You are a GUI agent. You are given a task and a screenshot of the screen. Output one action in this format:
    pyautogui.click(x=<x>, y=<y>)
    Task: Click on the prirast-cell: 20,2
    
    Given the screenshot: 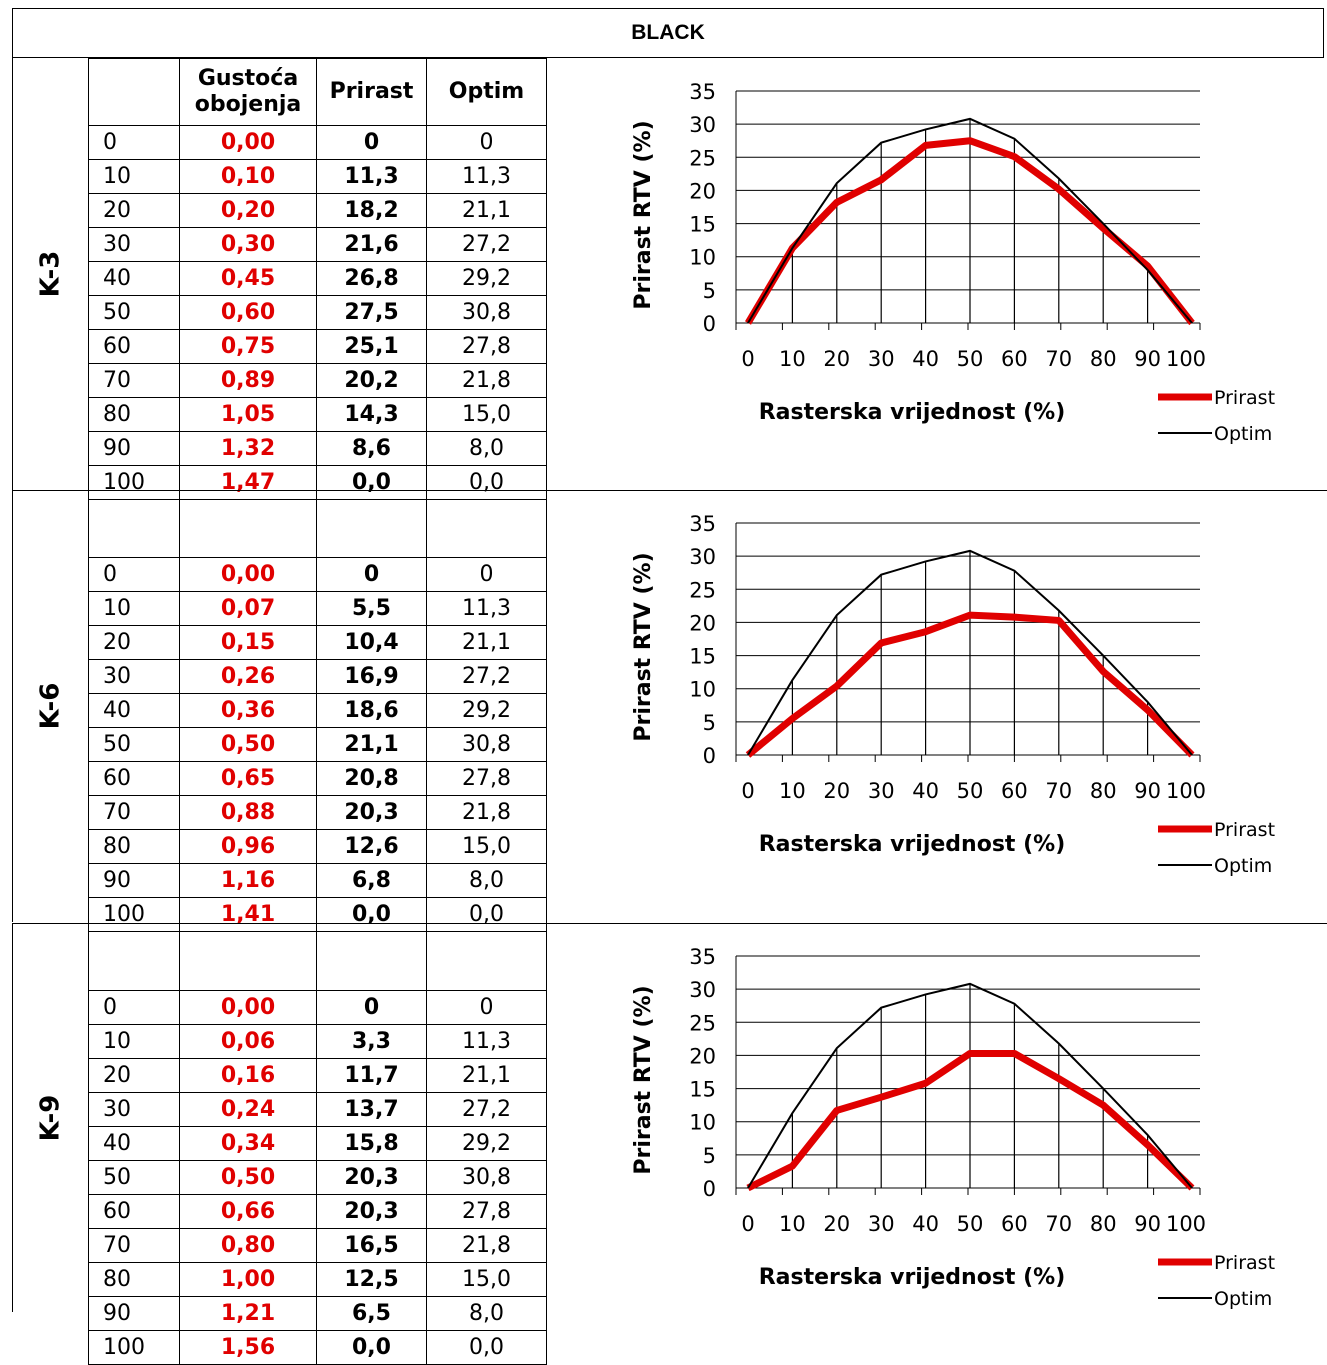 What is the action you would take?
    pyautogui.click(x=371, y=380)
    